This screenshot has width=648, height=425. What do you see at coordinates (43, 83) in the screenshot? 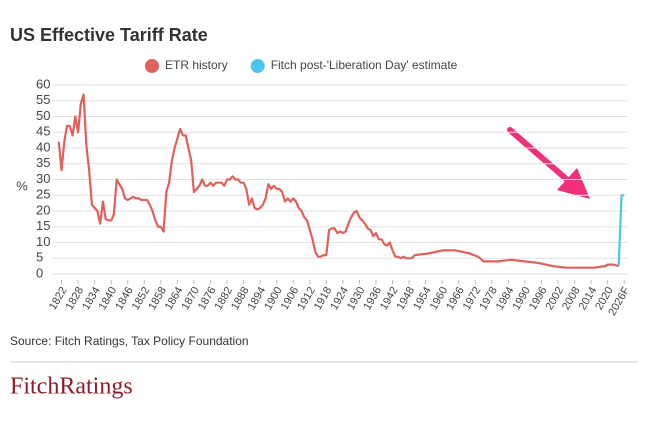
I see `y-tick-label: 60` at bounding box center [43, 83].